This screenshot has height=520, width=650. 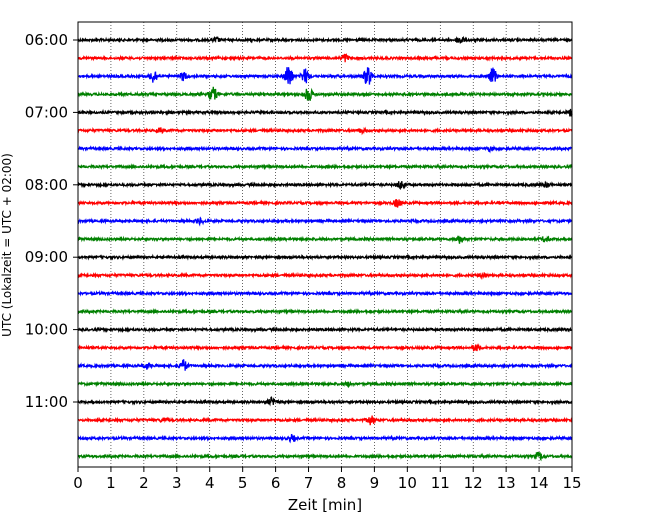 What do you see at coordinates (46, 112) in the screenshot?
I see `y-tick-label-1: 07:00` at bounding box center [46, 112].